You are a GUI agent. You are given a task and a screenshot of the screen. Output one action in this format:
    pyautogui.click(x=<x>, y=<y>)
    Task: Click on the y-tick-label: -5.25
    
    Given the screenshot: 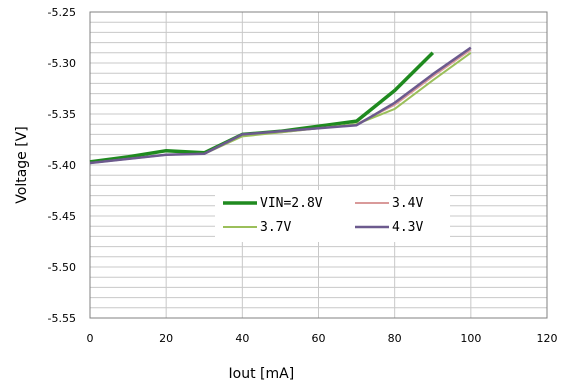 What is the action you would take?
    pyautogui.click(x=62, y=12)
    